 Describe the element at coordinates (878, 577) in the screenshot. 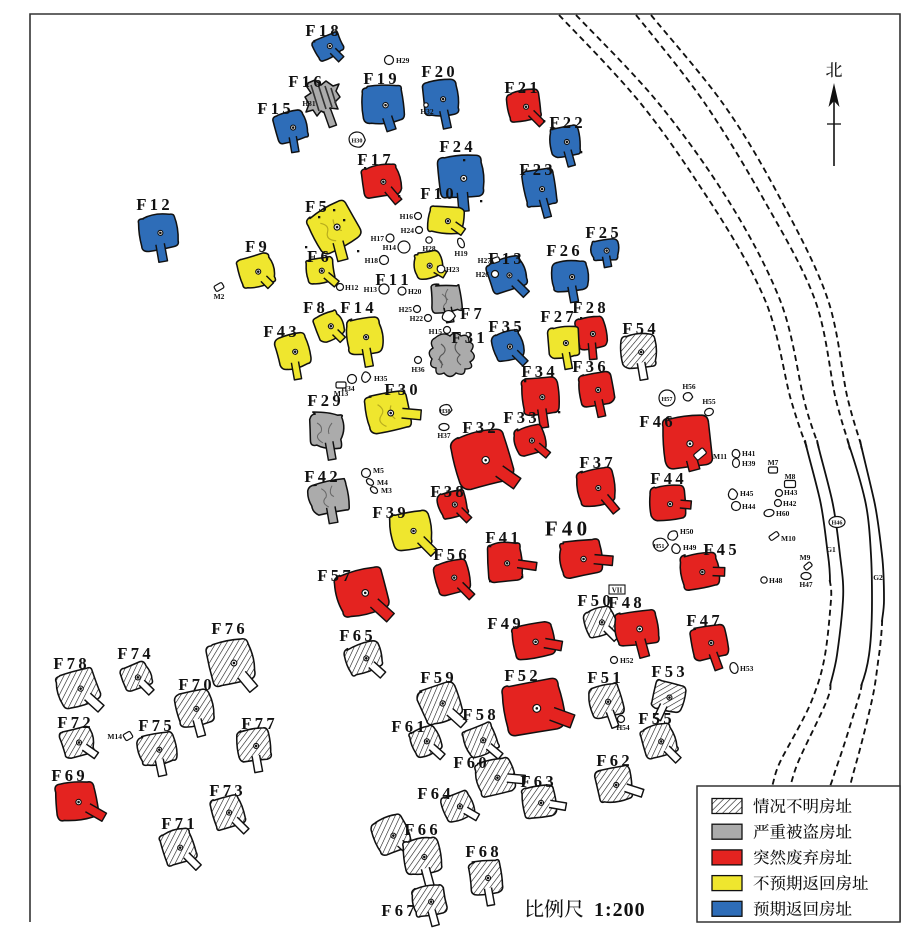

I see `svg-text: G2` at that location.